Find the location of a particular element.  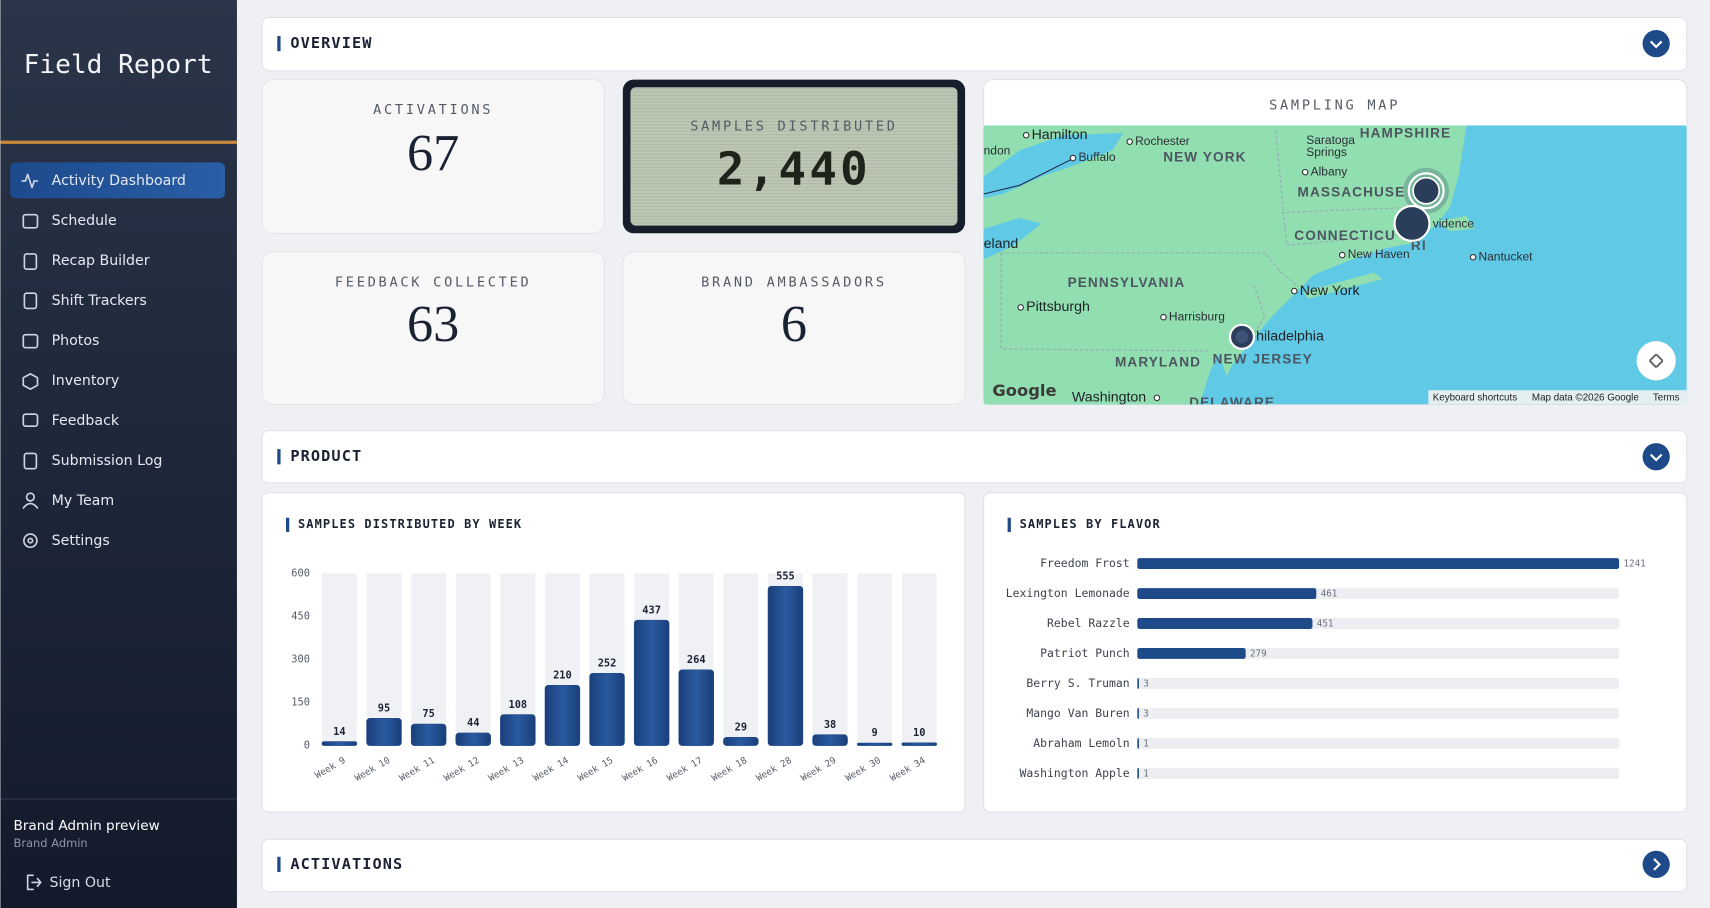

category-label: Freedom Frost is located at coordinates (1085, 563).